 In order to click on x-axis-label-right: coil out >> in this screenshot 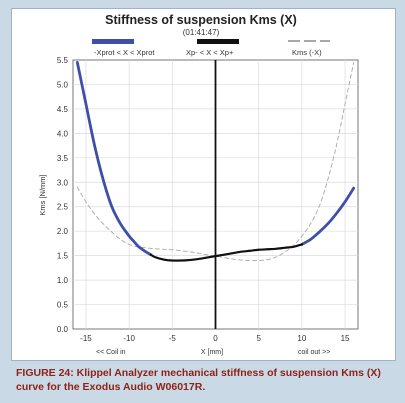, I will do `click(314, 352)`.